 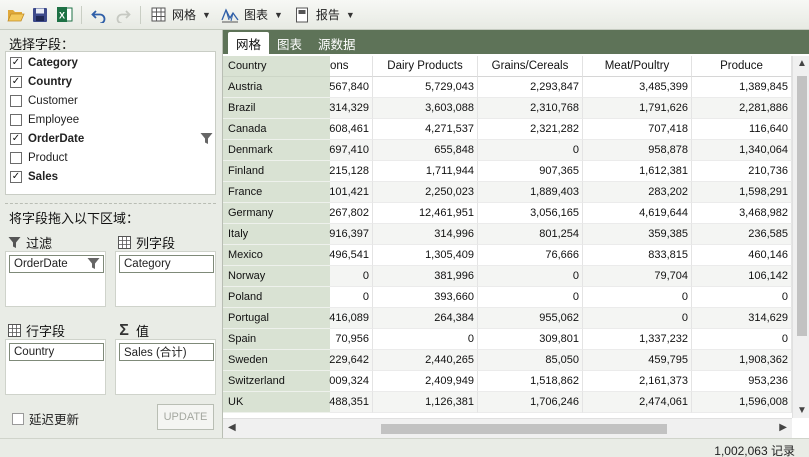 What do you see at coordinates (637, 339) in the screenshot?
I see `table-cell: 1,337,232` at bounding box center [637, 339].